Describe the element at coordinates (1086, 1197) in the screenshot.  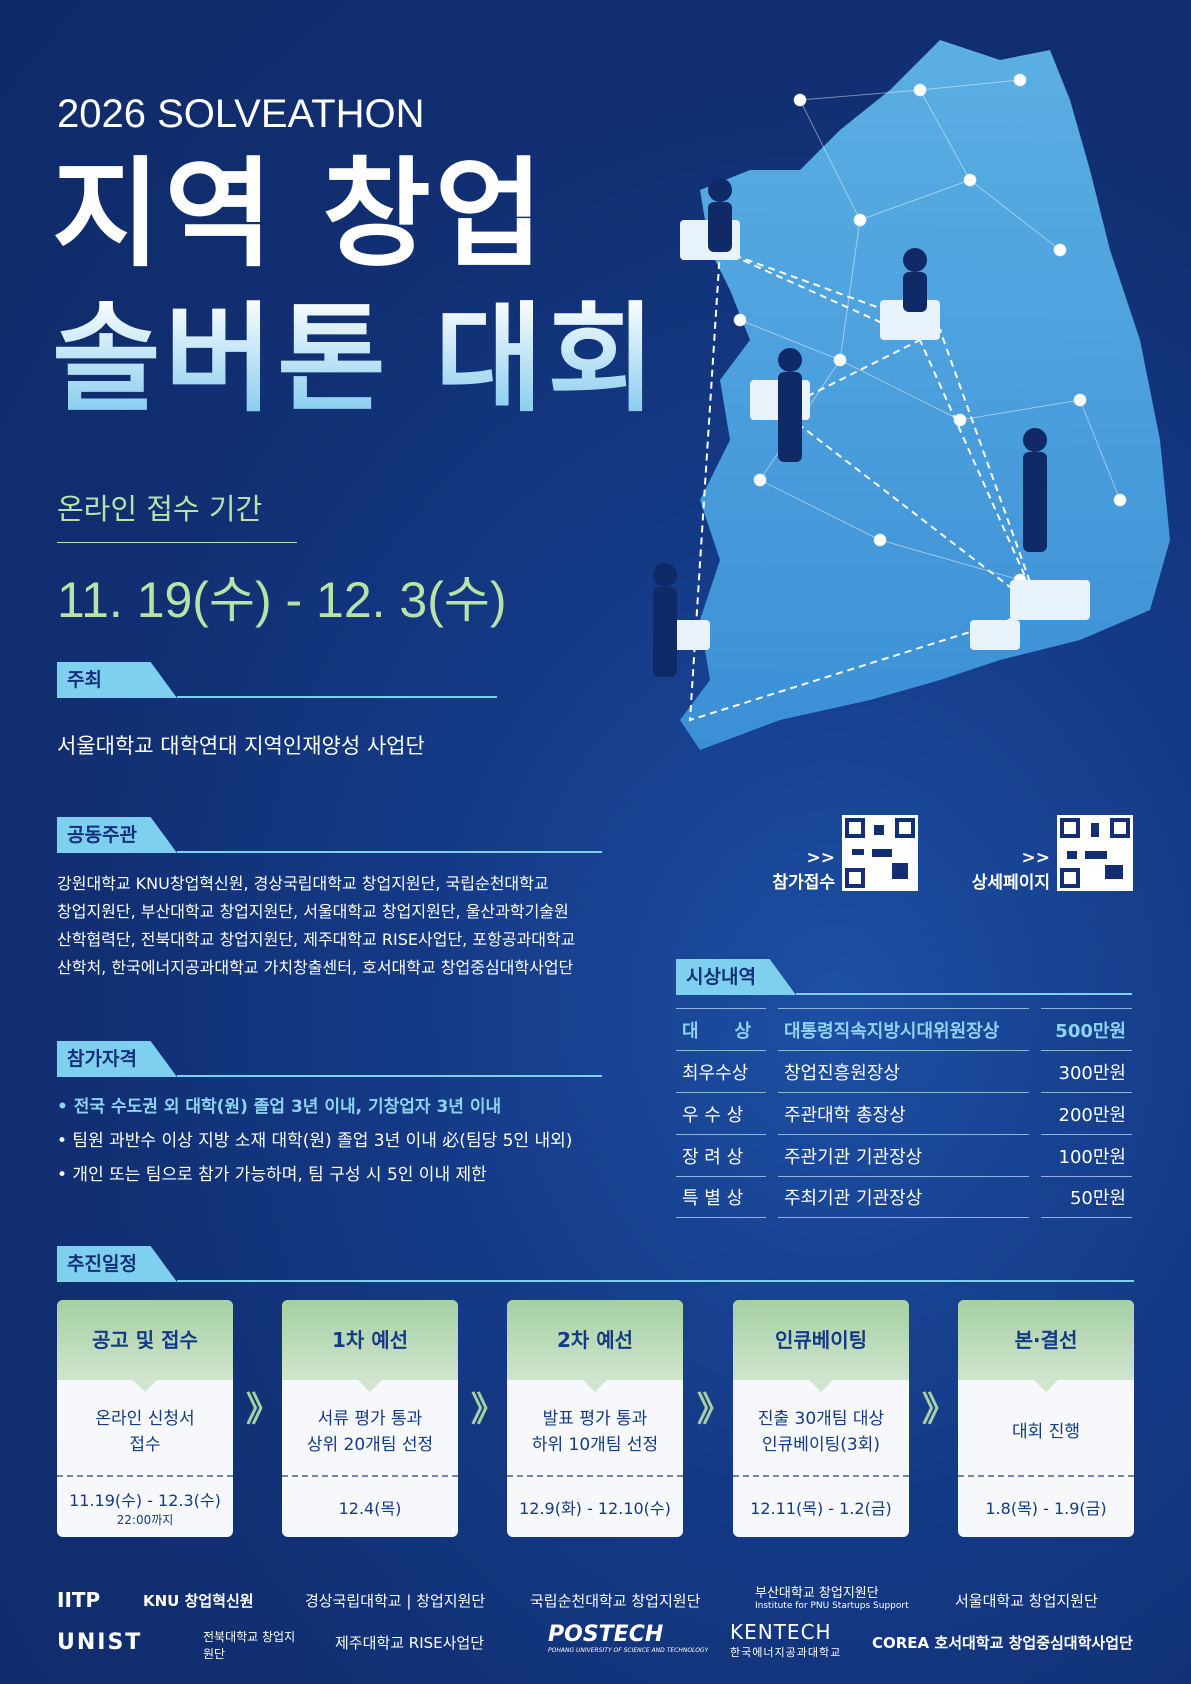
I see `award-prize: 50만원` at that location.